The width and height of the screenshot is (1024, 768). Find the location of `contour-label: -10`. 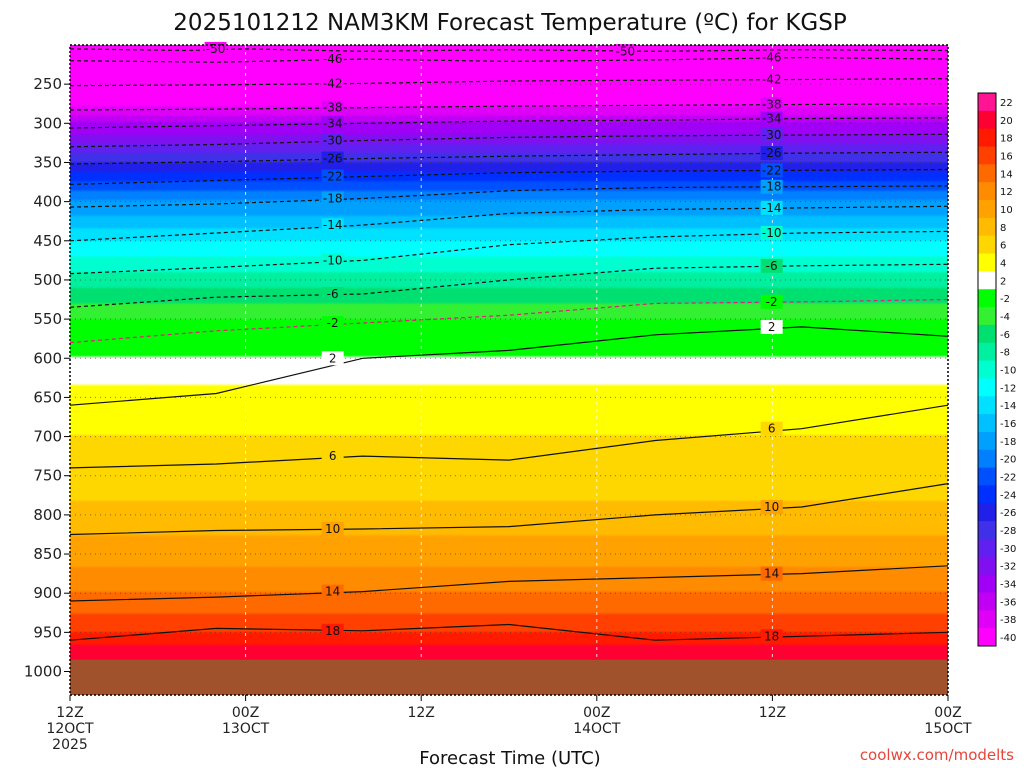

contour-label: -10 is located at coordinates (332, 260).